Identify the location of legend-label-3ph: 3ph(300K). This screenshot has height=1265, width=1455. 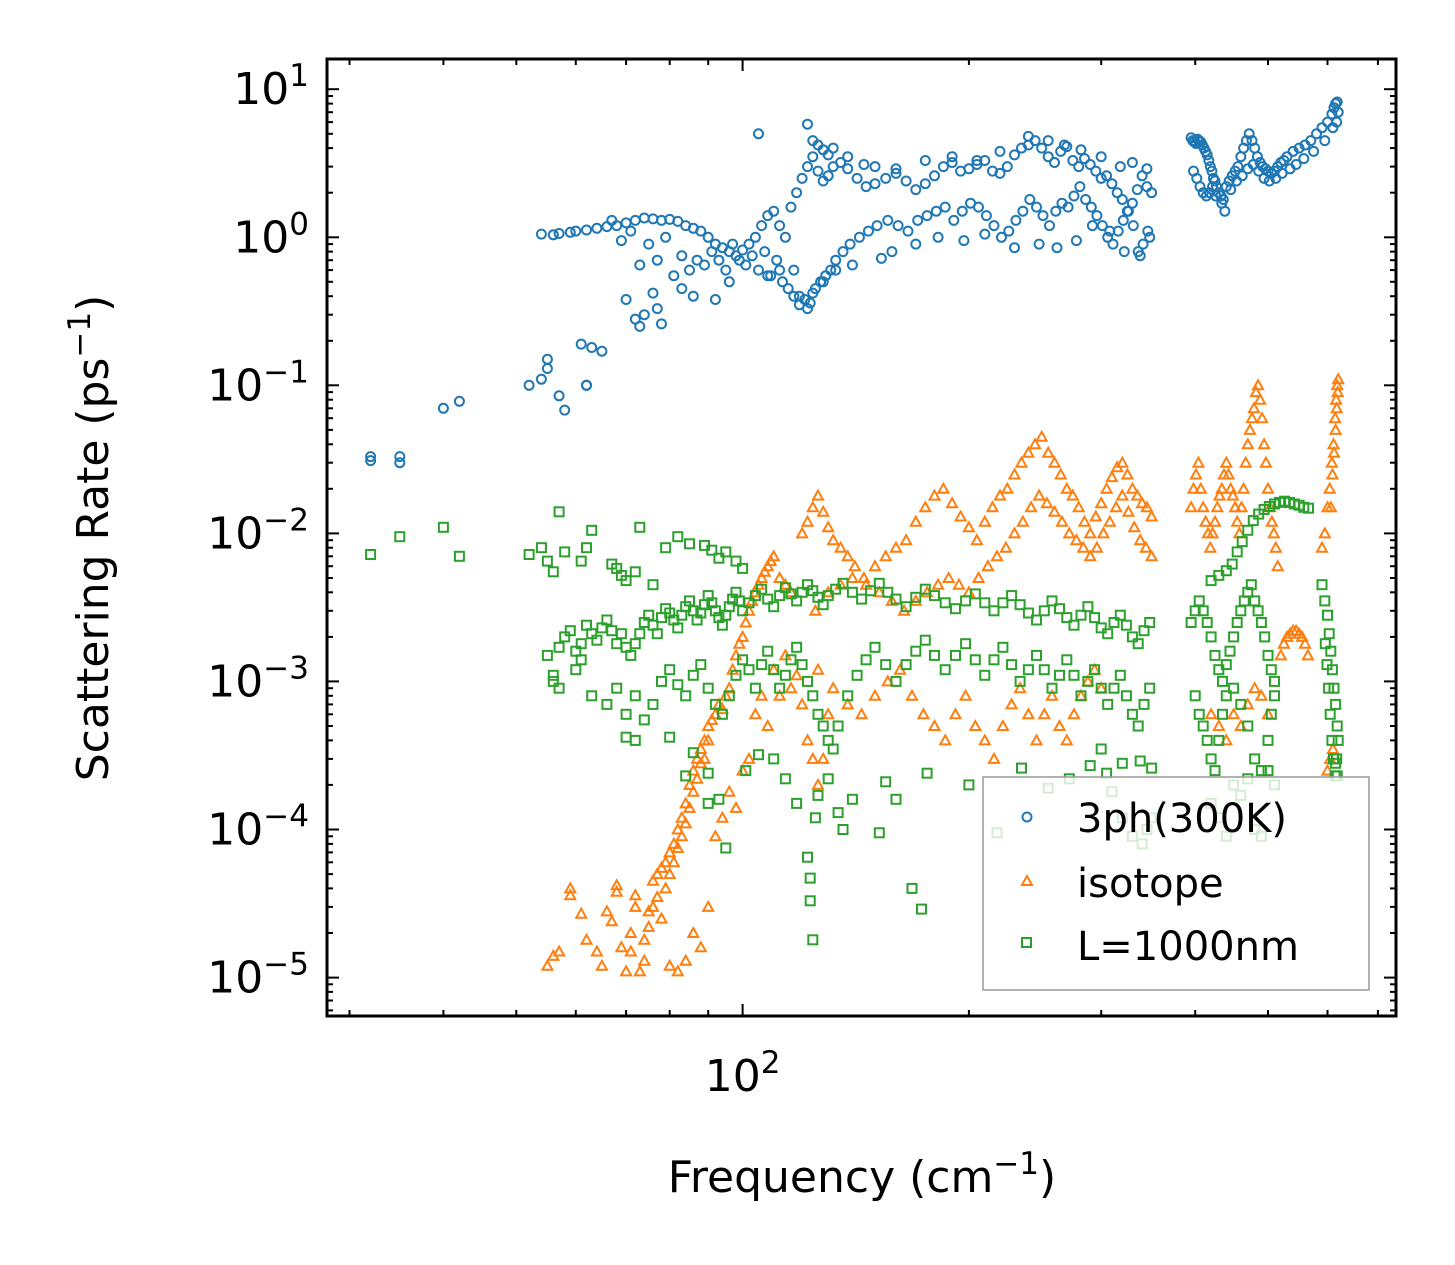
(1182, 819).